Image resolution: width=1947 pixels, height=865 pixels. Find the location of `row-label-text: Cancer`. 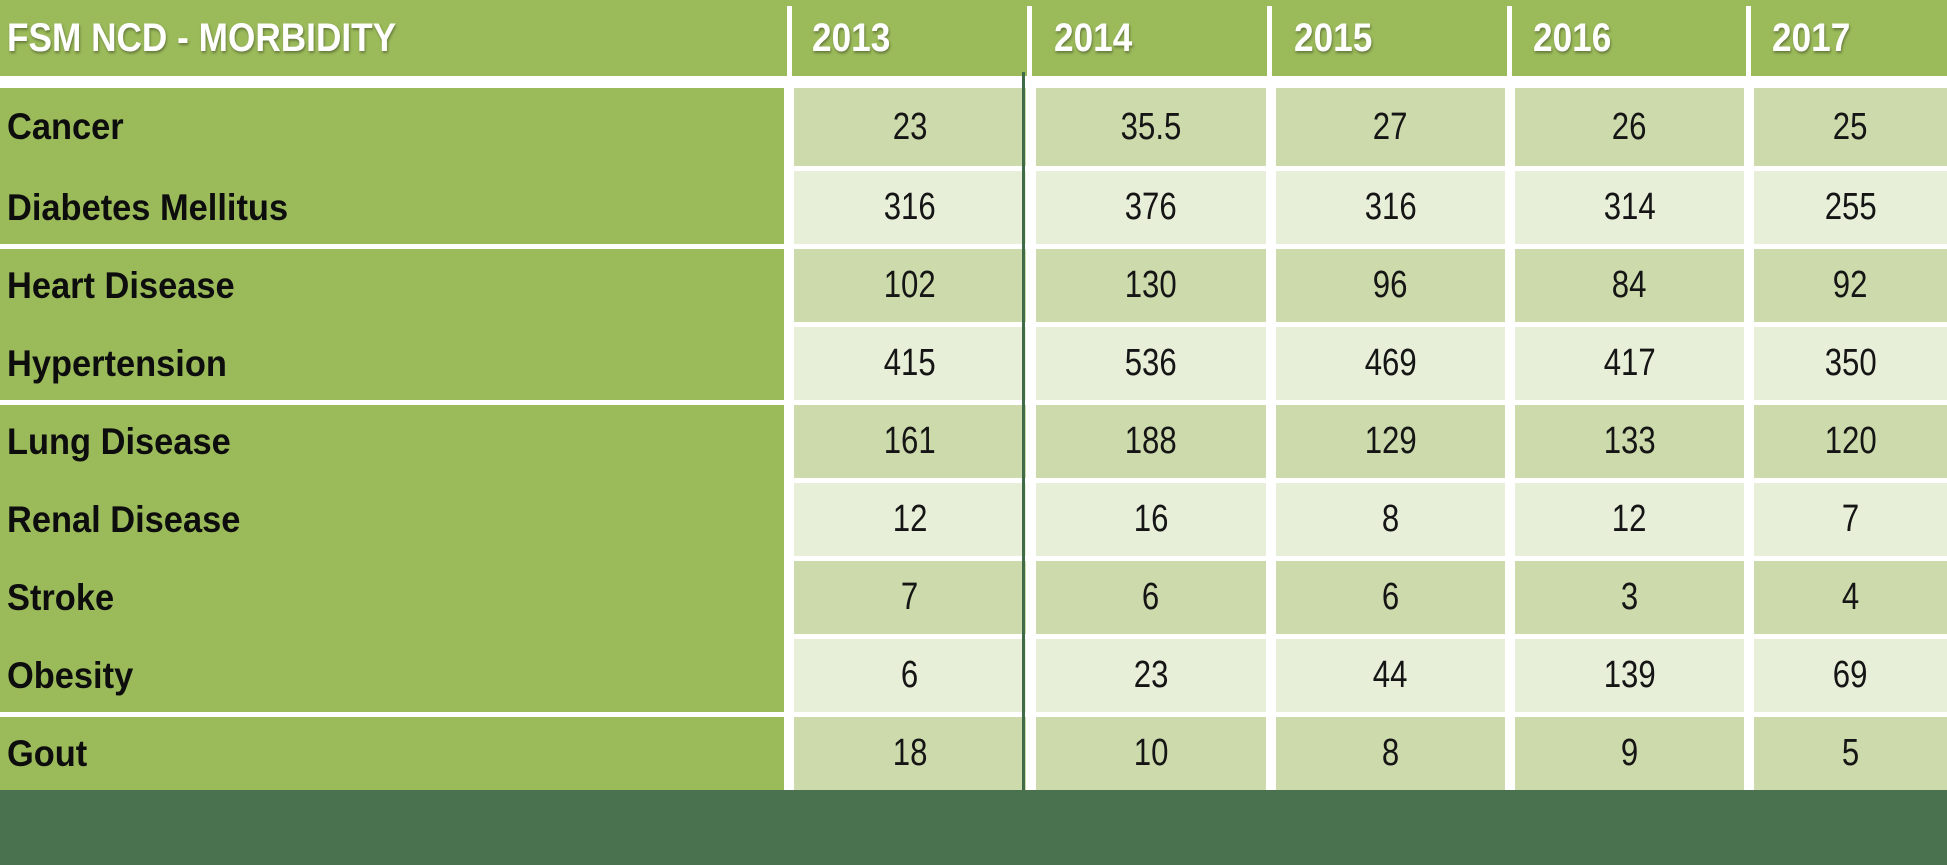

row-label-text: Cancer is located at coordinates (65, 126).